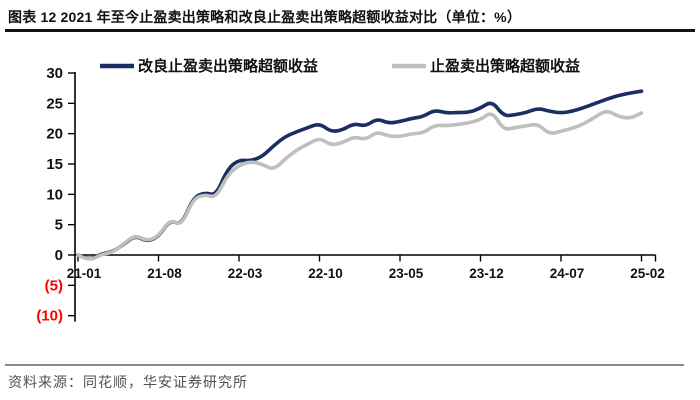 This screenshot has height=400, width=700. Describe the element at coordinates (54, 73) in the screenshot. I see `y-tick-label: 30` at that location.